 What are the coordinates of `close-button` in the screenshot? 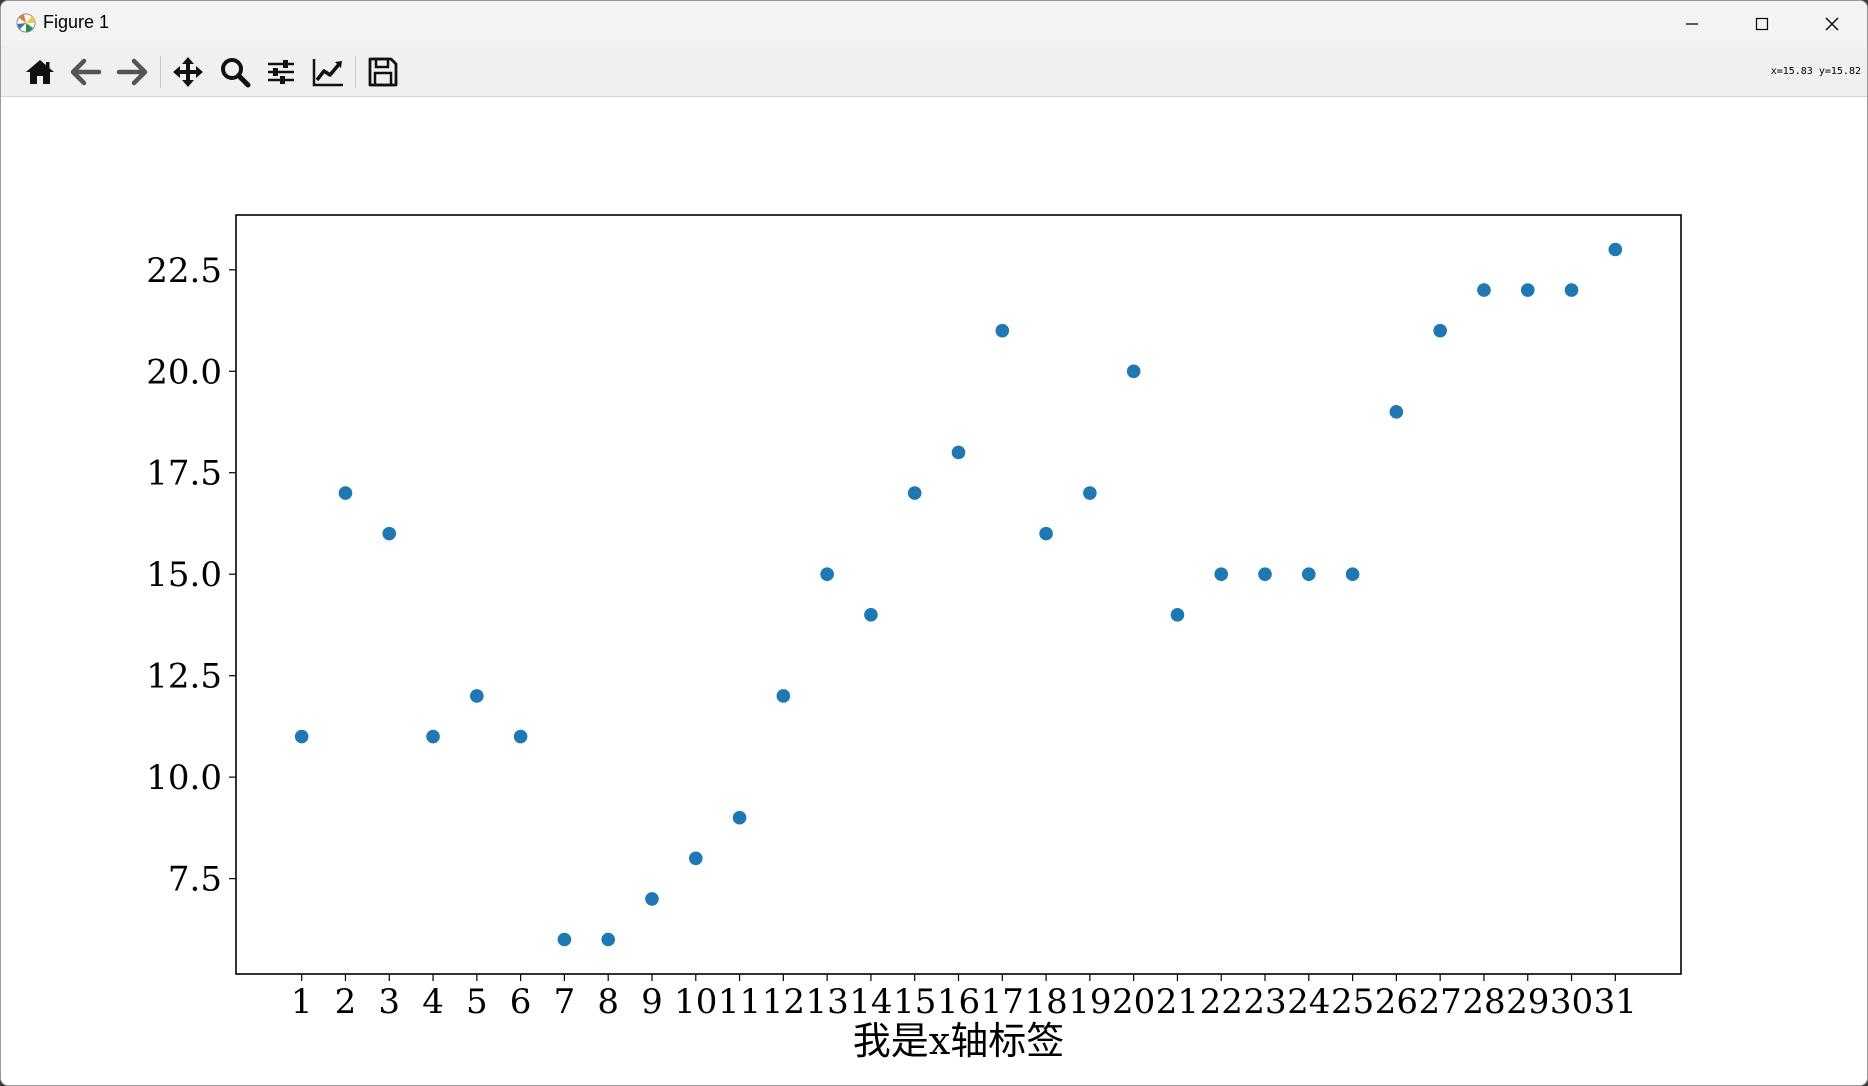 It's located at (1832, 23).